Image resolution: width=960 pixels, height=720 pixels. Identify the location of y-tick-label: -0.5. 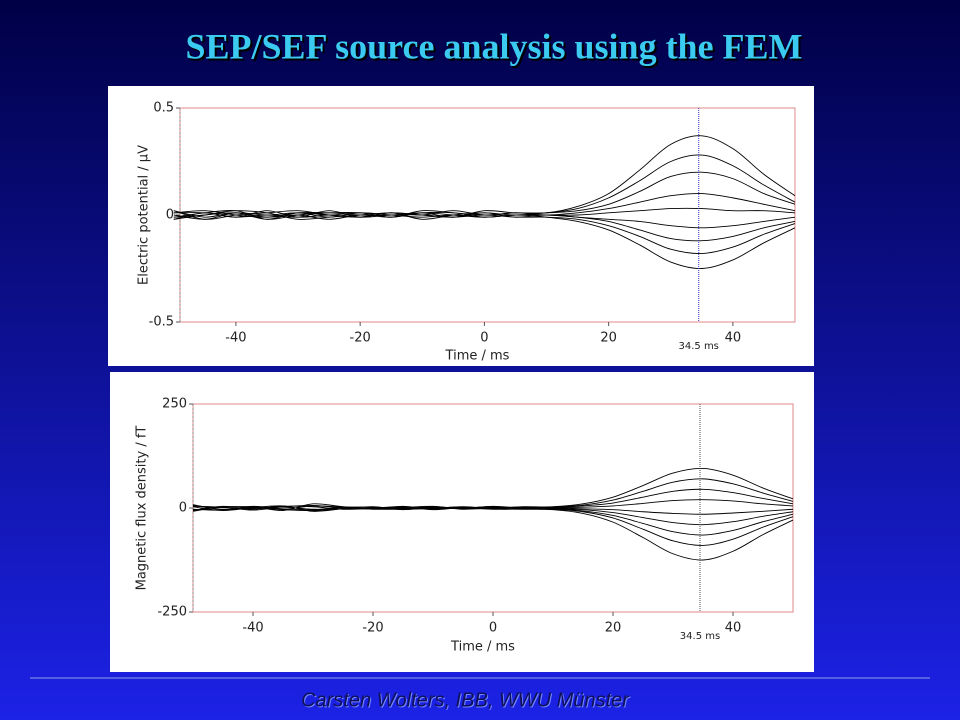
(161, 322).